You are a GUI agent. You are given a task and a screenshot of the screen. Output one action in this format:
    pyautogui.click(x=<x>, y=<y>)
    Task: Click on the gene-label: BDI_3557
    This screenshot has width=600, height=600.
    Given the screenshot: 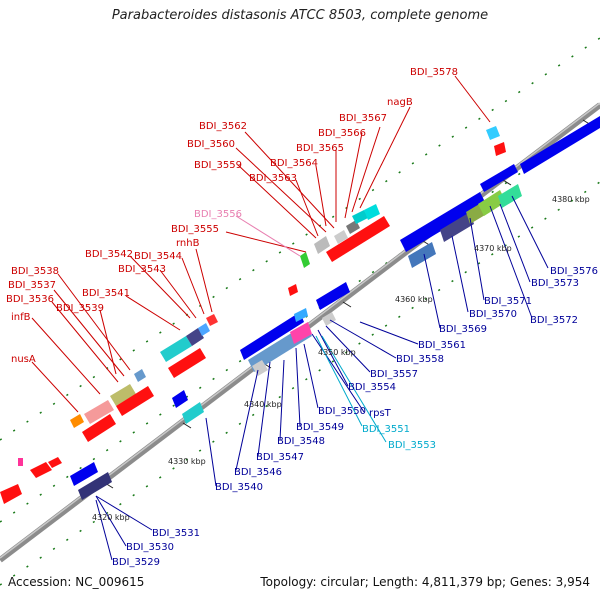 What is the action you would take?
    pyautogui.click(x=394, y=374)
    